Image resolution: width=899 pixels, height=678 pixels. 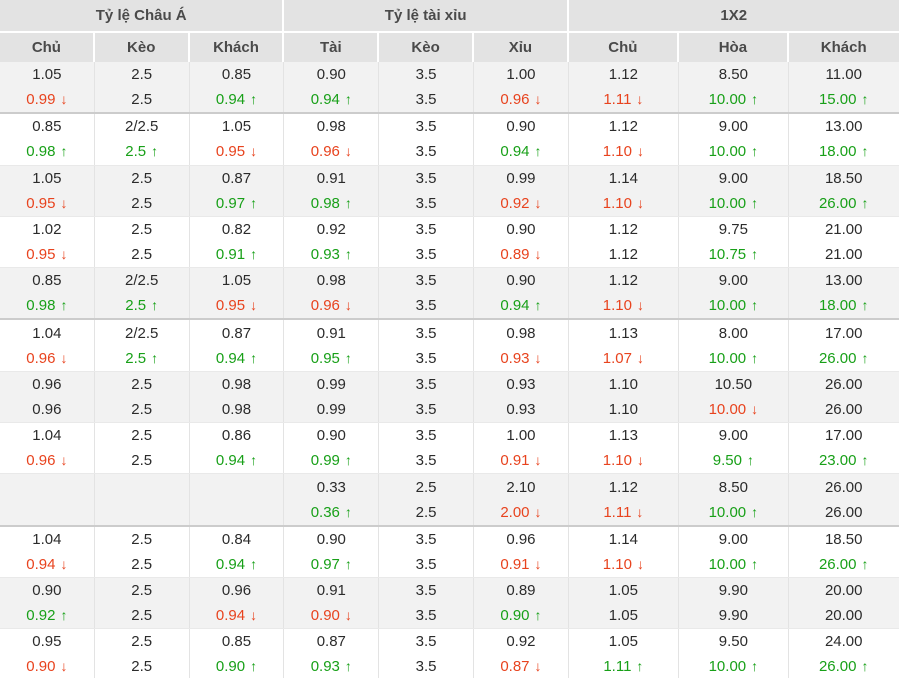 What do you see at coordinates (623, 47) in the screenshot?
I see `column-header-1x2-home: Chủ` at bounding box center [623, 47].